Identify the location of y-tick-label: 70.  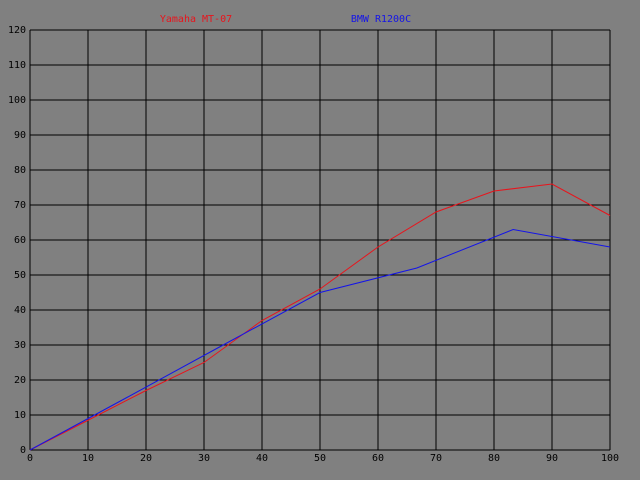
(20, 205).